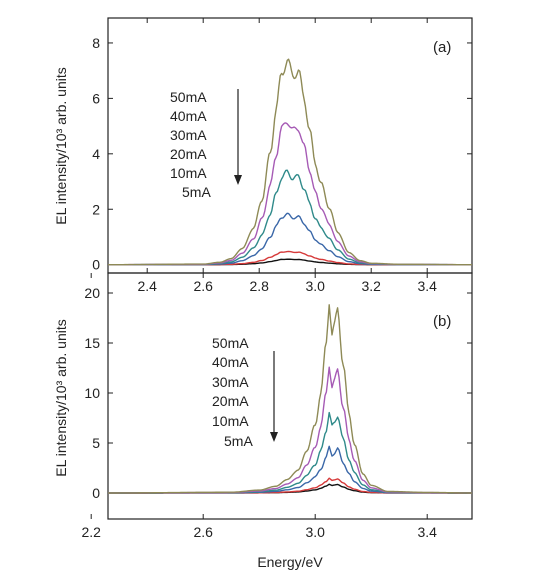 The height and width of the screenshot is (579, 542). Describe the element at coordinates (442, 47) in the screenshot. I see `panel-label-a: (a)` at that location.